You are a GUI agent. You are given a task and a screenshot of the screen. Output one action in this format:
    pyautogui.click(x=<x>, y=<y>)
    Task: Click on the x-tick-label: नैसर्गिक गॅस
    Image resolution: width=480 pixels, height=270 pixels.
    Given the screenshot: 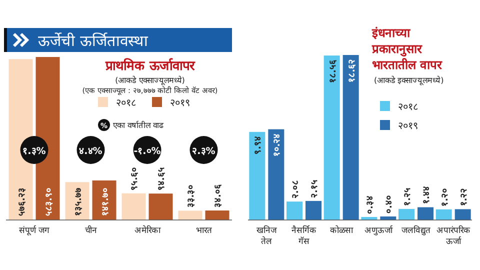 What is the action you would take?
    pyautogui.click(x=304, y=236)
    